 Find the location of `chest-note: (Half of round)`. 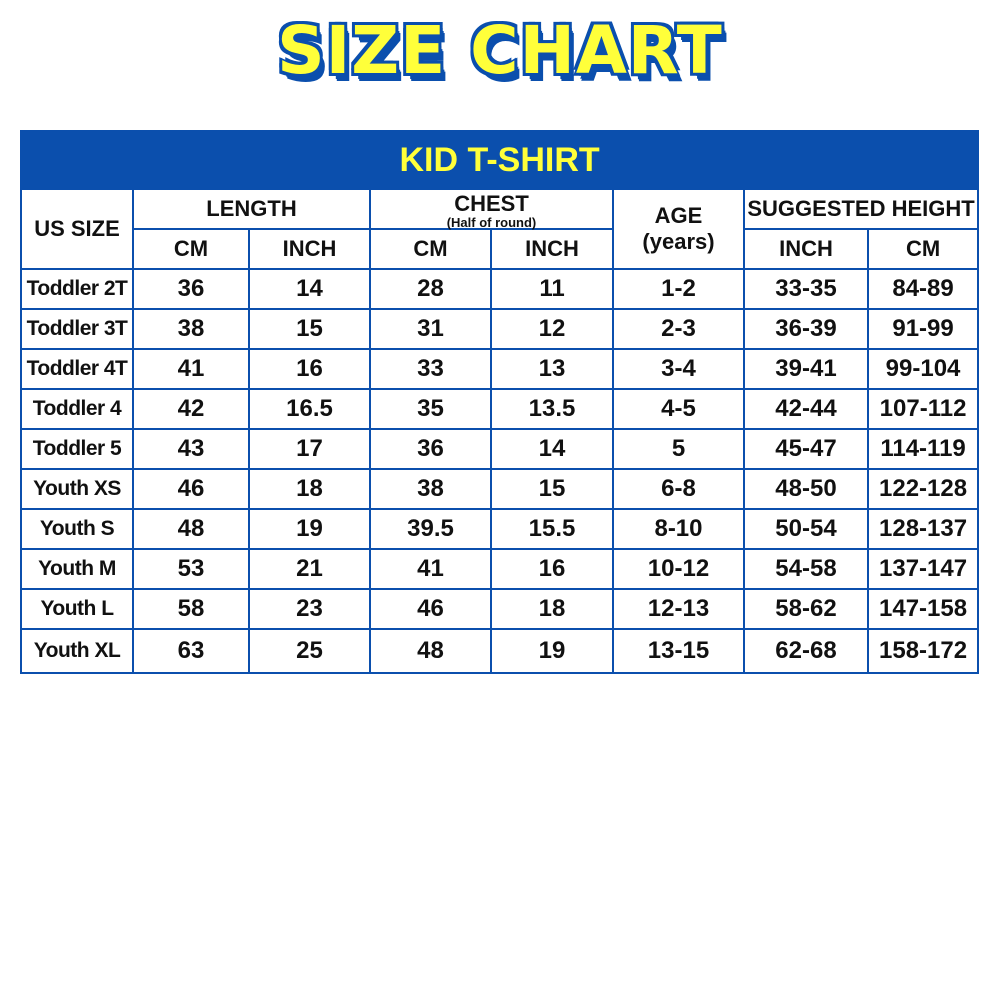

chest-note: (Half of round) is located at coordinates (491, 222).